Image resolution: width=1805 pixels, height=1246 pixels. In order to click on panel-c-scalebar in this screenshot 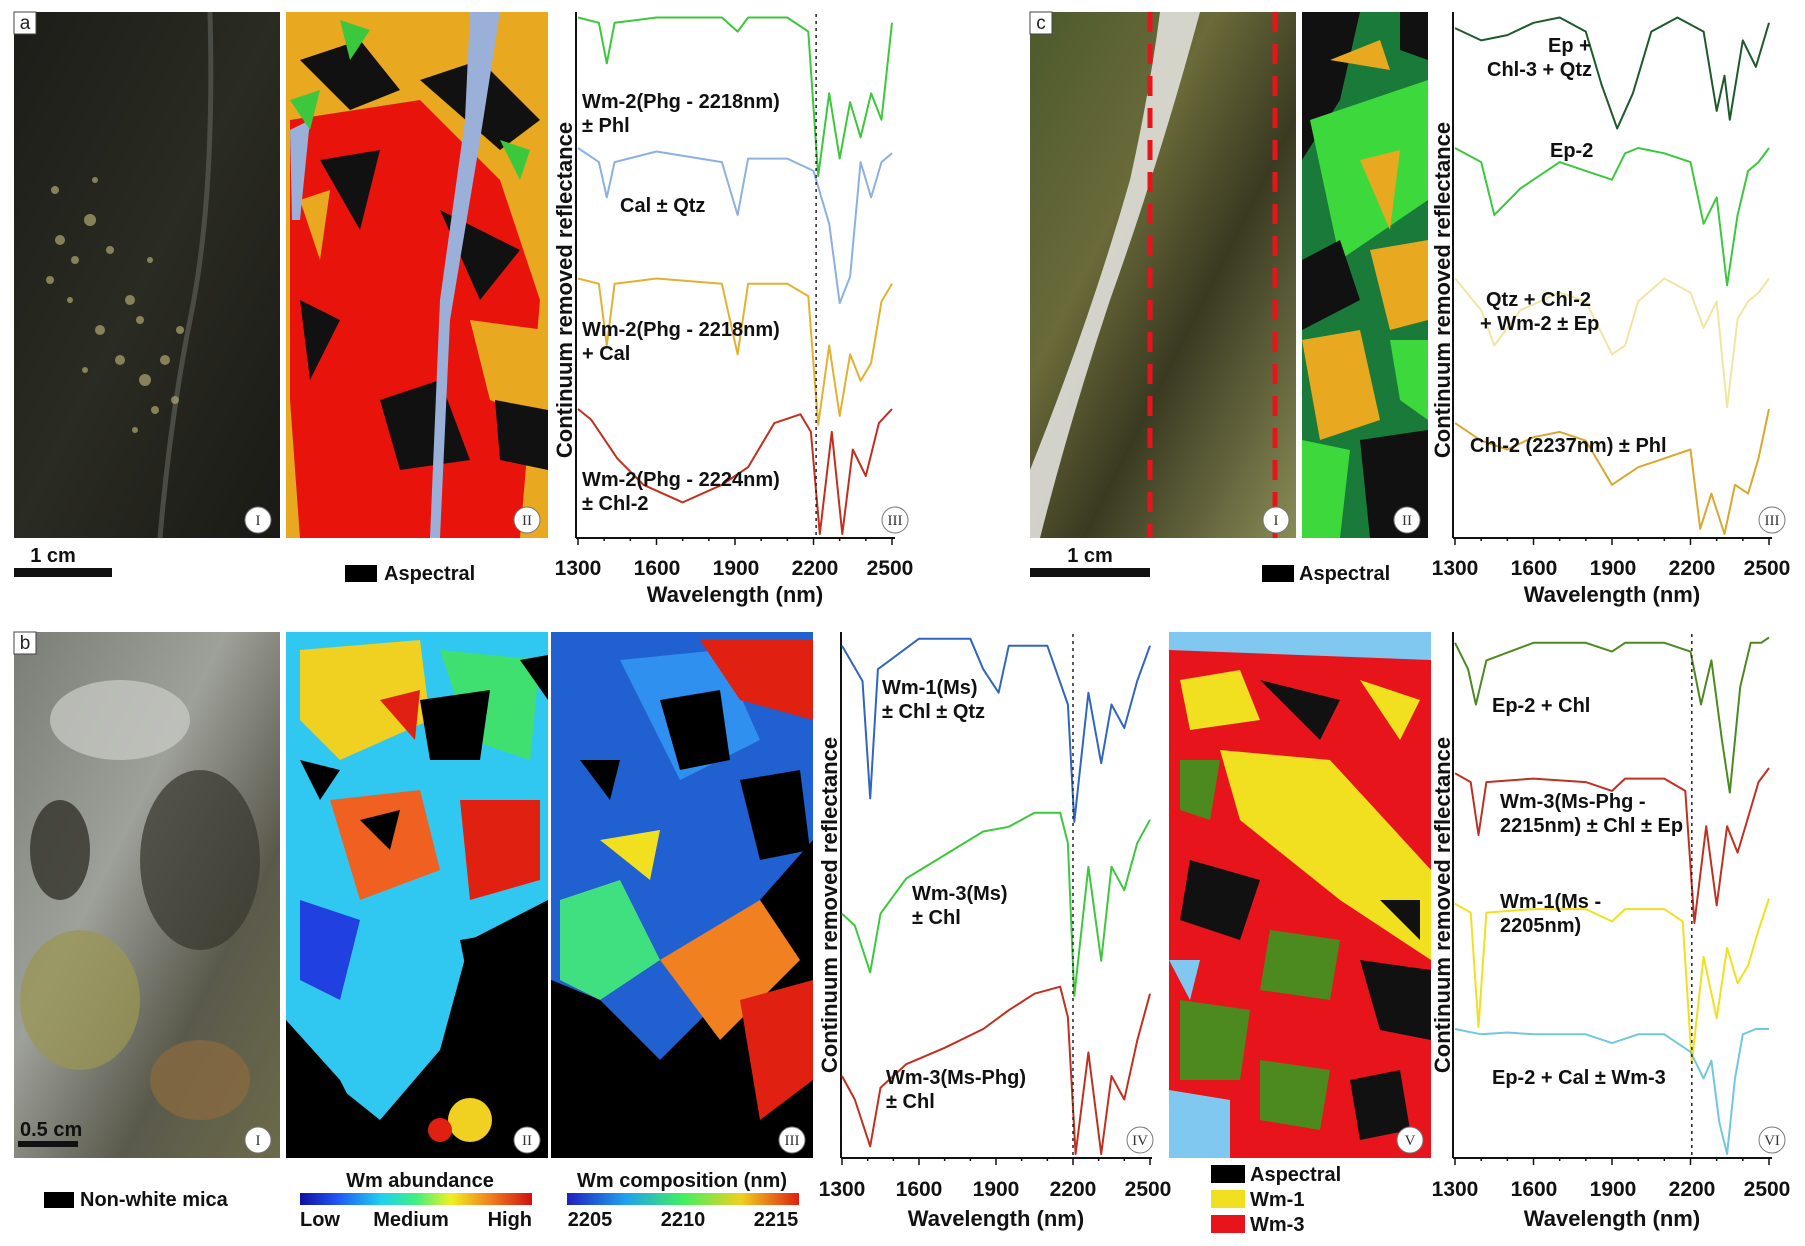, I will do `click(1090, 572)`.